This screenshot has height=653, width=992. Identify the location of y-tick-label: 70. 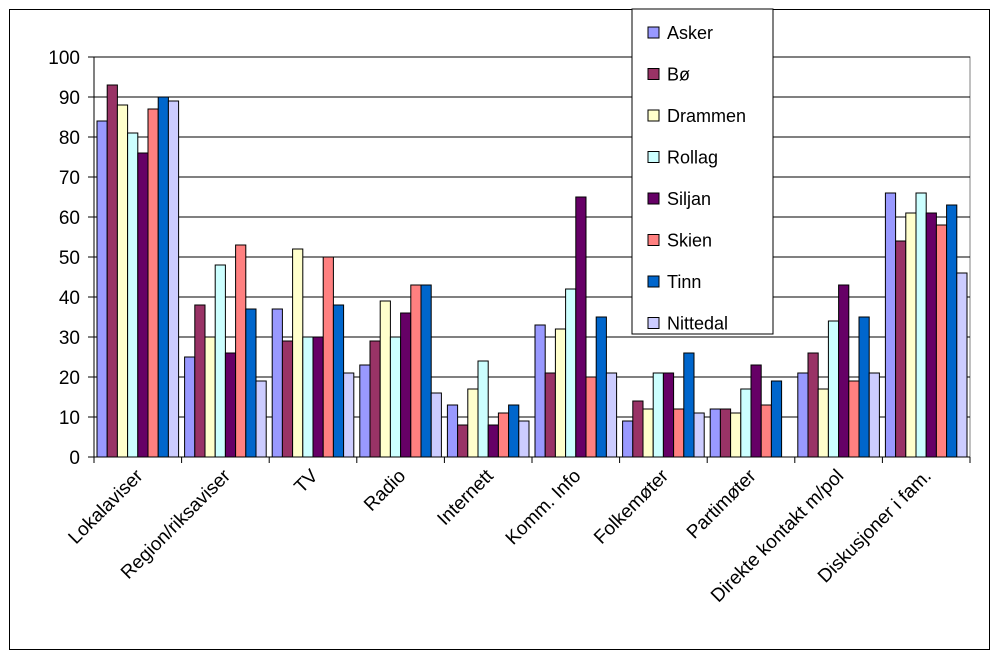
(69, 178).